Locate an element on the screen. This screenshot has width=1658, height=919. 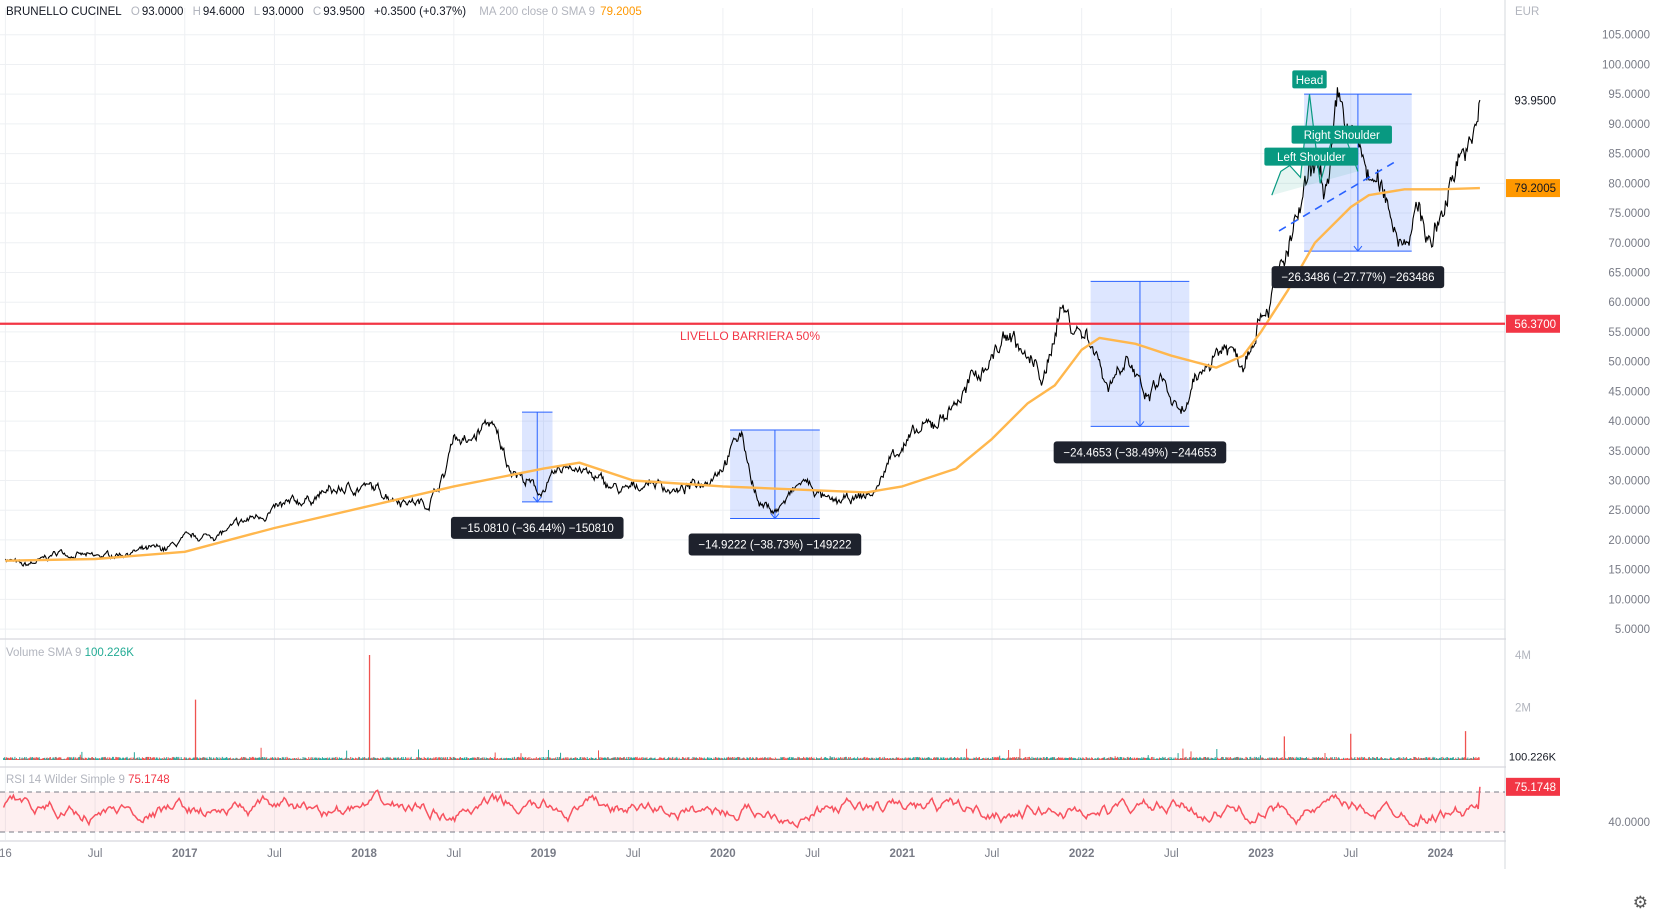
volume-bars is located at coordinates (741, 707).